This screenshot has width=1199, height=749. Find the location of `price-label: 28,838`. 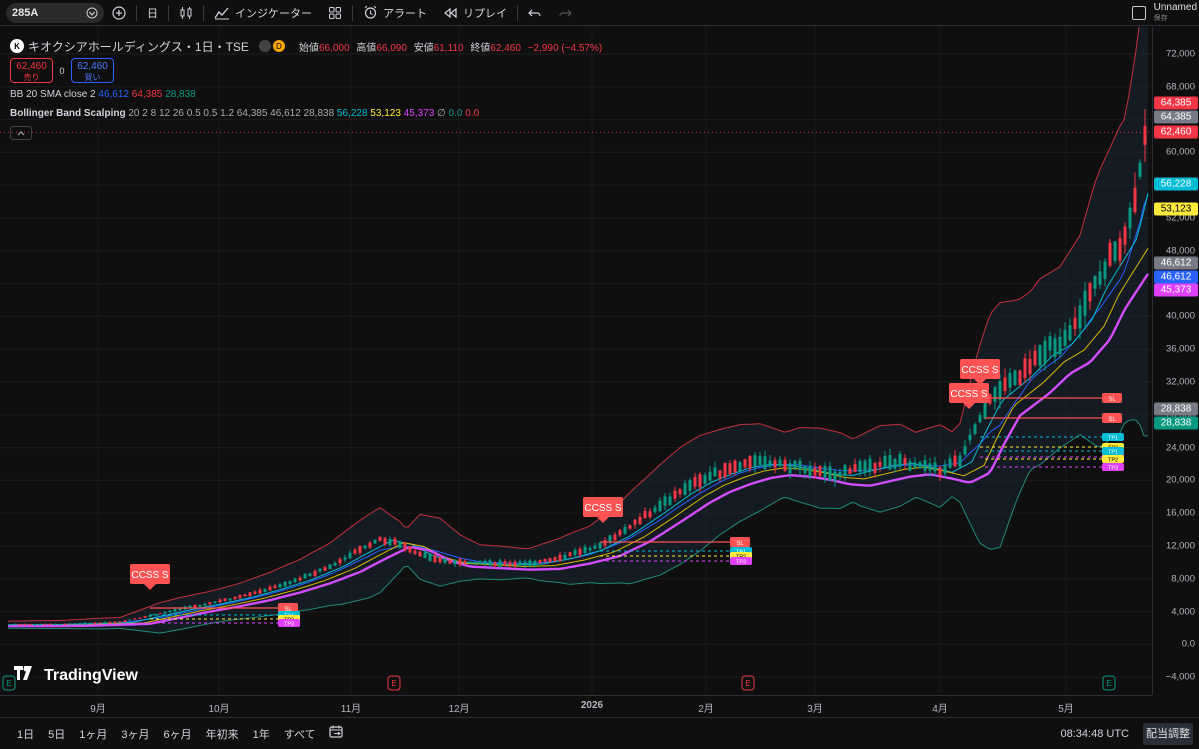

price-label: 28,838 is located at coordinates (1176, 409).